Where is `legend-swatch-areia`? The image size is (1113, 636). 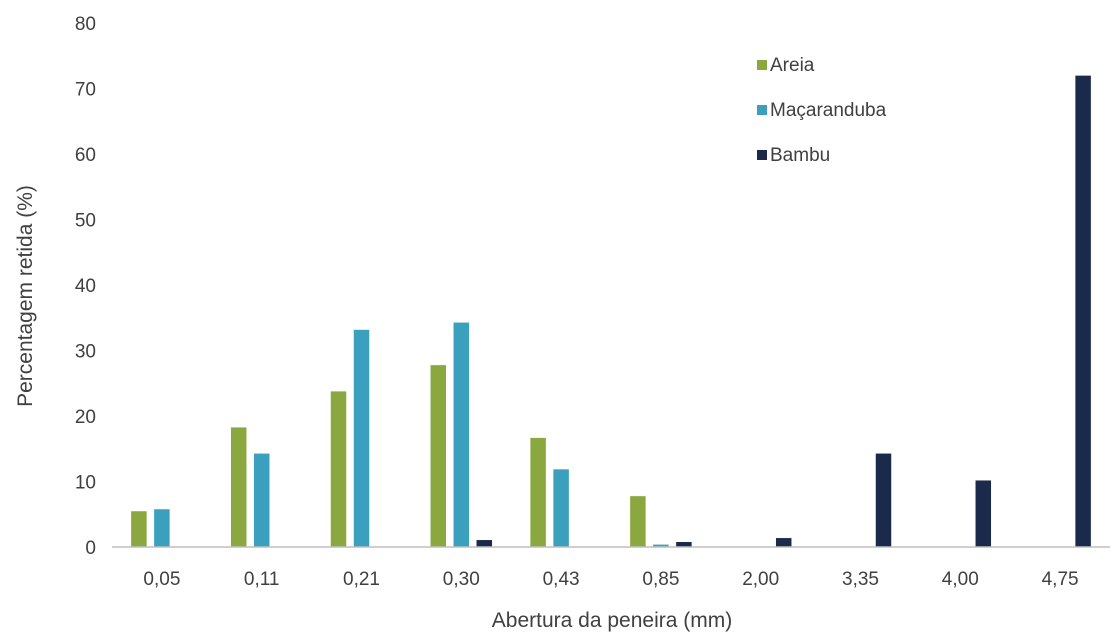
legend-swatch-areia is located at coordinates (762, 65).